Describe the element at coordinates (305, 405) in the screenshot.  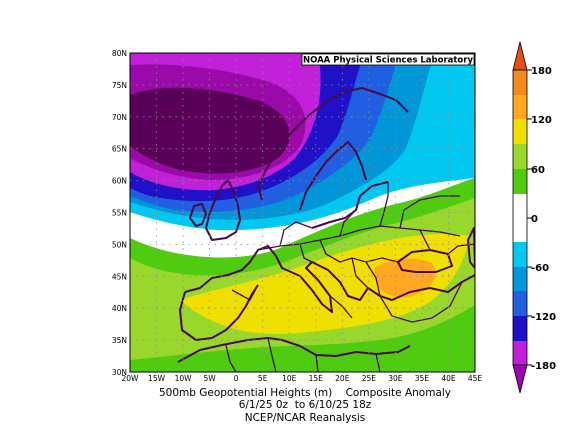
I see `caption-date-range: 6/1/25 0z to 6/10/25 18z` at that location.